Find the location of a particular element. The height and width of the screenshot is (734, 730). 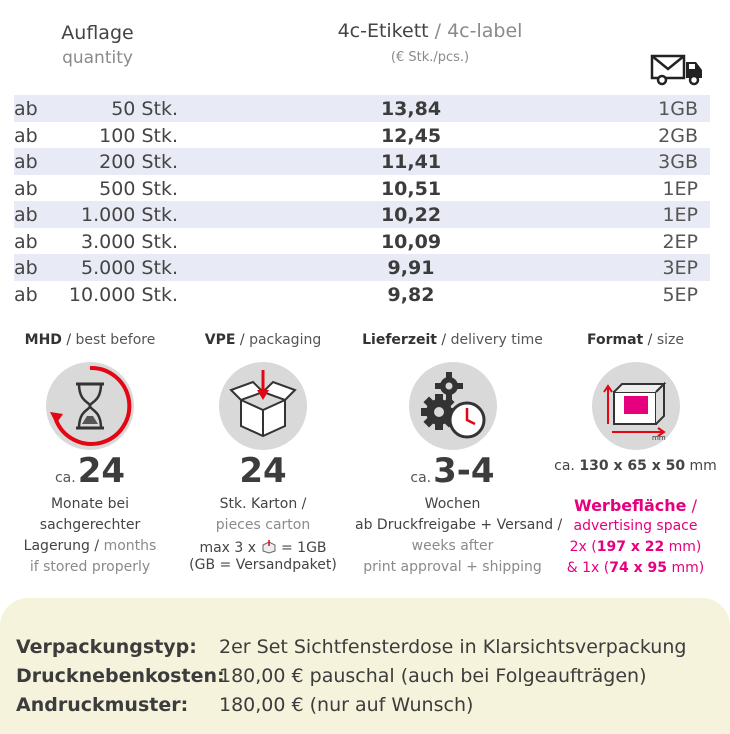

mhd-line-4: if stored properly is located at coordinates (90, 567).